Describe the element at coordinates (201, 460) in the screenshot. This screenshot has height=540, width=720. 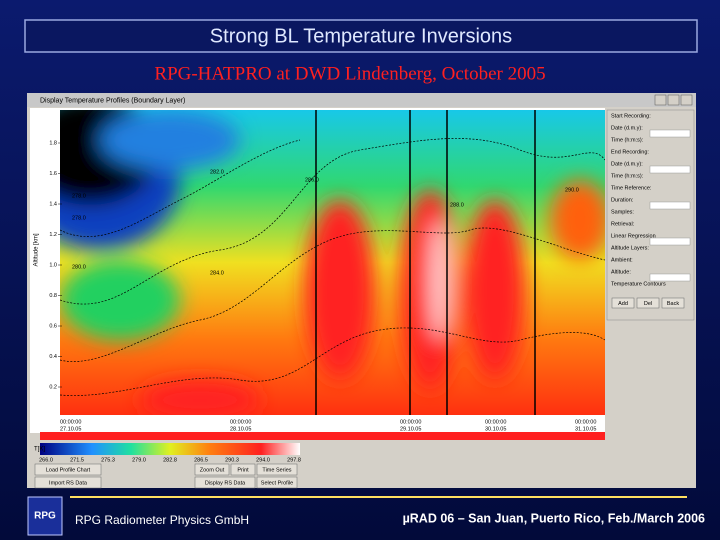
I see `colorbar-tick-label: 286.5` at that location.